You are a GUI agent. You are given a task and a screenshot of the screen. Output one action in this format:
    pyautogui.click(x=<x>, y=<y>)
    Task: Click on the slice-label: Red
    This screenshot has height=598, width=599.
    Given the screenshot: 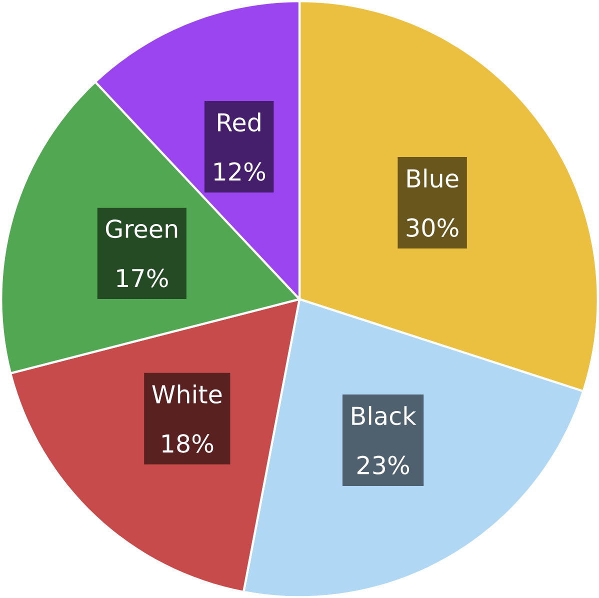 What is the action you would take?
    pyautogui.click(x=239, y=122)
    